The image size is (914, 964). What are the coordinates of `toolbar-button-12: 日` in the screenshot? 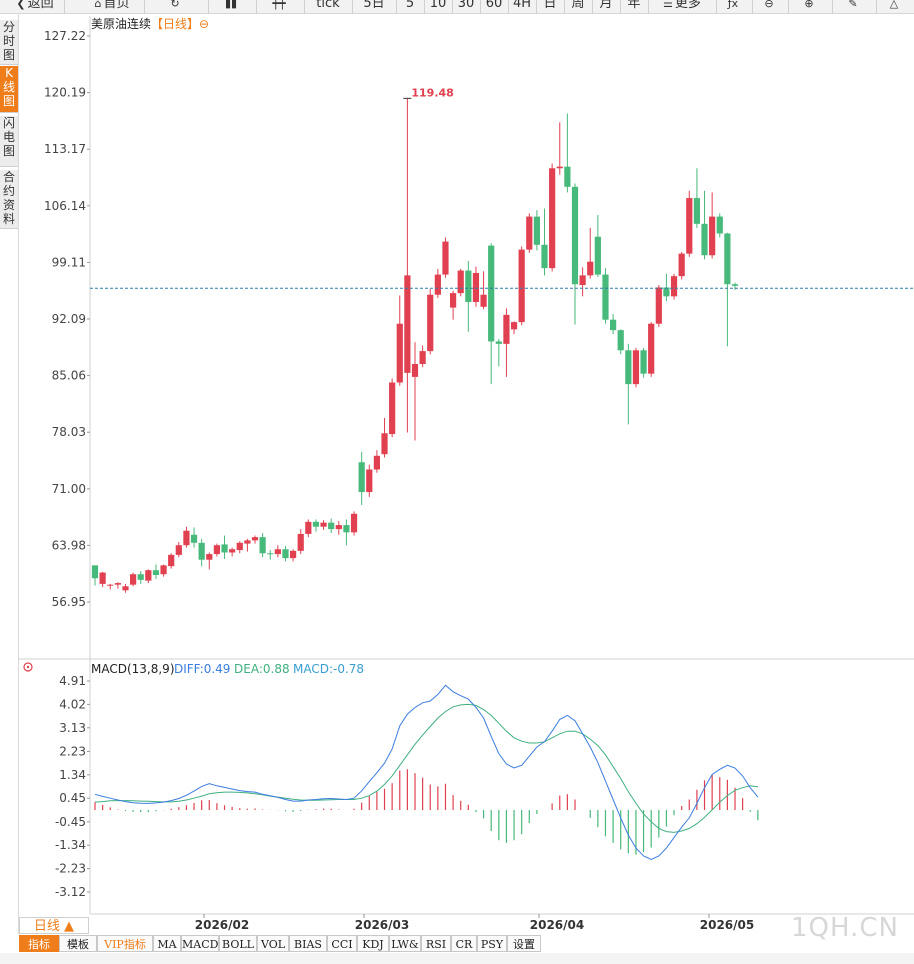 It's located at (550, 6).